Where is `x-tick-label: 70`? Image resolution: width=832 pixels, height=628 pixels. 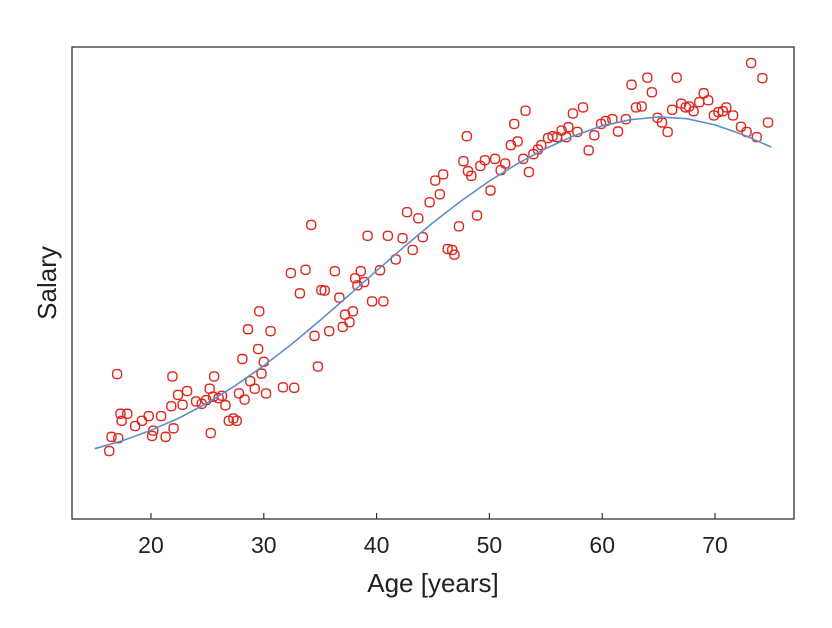 x-tick-label: 70 is located at coordinates (715, 545).